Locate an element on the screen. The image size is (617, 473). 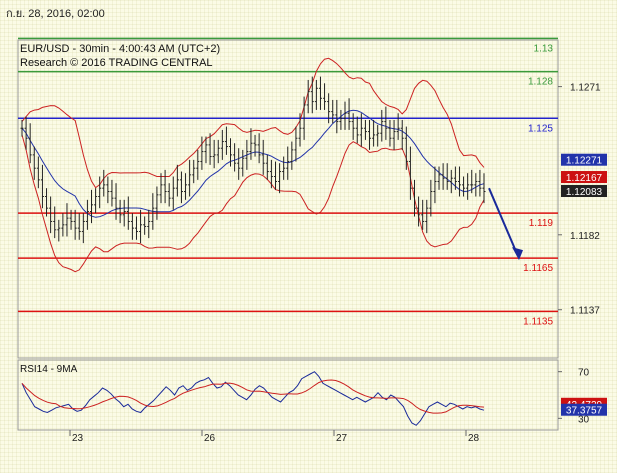
rsi-ma-line is located at coordinates (253, 396).